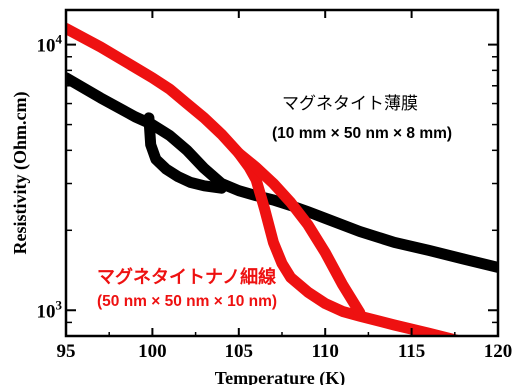  What do you see at coordinates (66, 351) in the screenshot?
I see `x-tick-label: 95` at bounding box center [66, 351].